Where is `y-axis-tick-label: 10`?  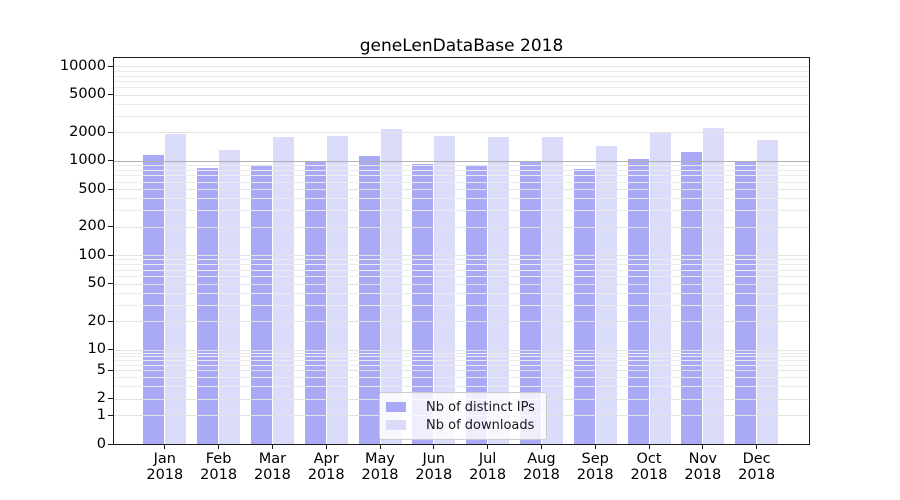 y-axis-tick-label: 10 is located at coordinates (96, 349).